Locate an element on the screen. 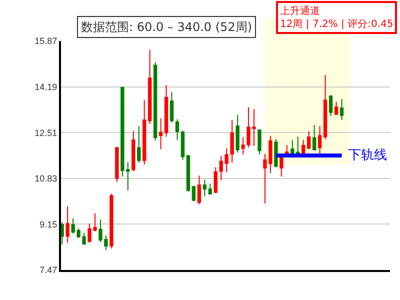 The width and height of the screenshot is (400, 300). y-tick-label: 9.15 is located at coordinates (49, 224).